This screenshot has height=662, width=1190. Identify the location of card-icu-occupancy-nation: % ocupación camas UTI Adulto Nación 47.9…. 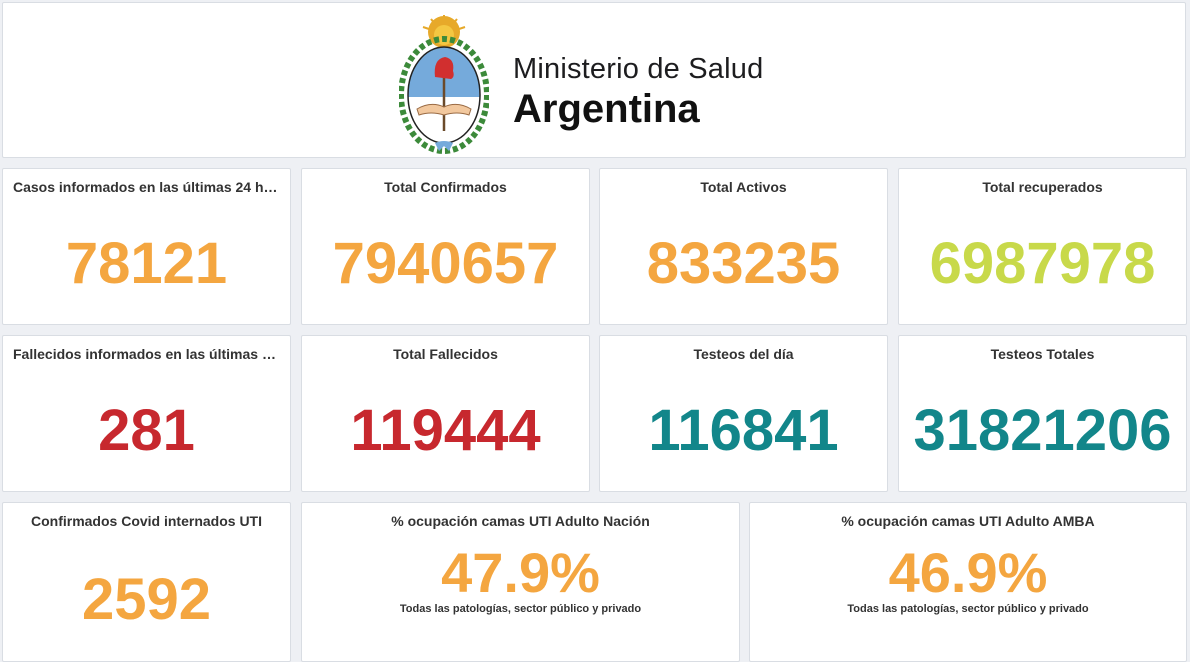
(520, 582).